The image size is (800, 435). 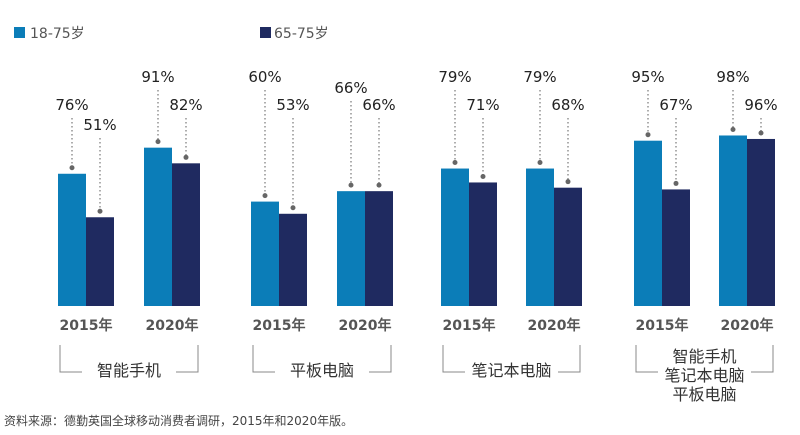 I want to click on data-label: 82%, so click(x=185, y=105).